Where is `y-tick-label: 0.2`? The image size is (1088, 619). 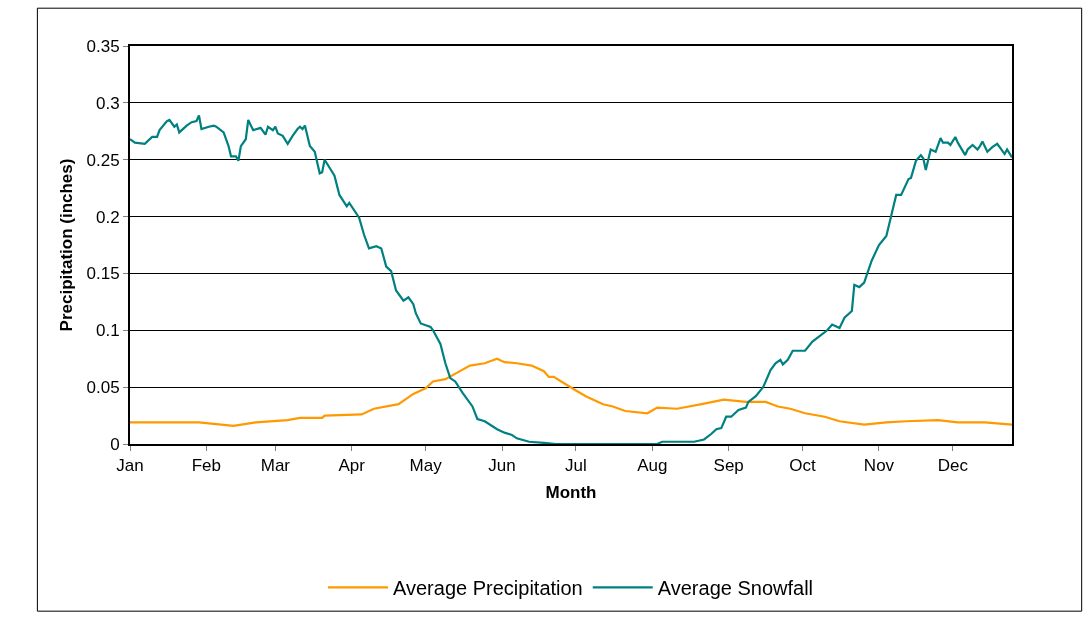
y-tick-label: 0.2 is located at coordinates (107, 217).